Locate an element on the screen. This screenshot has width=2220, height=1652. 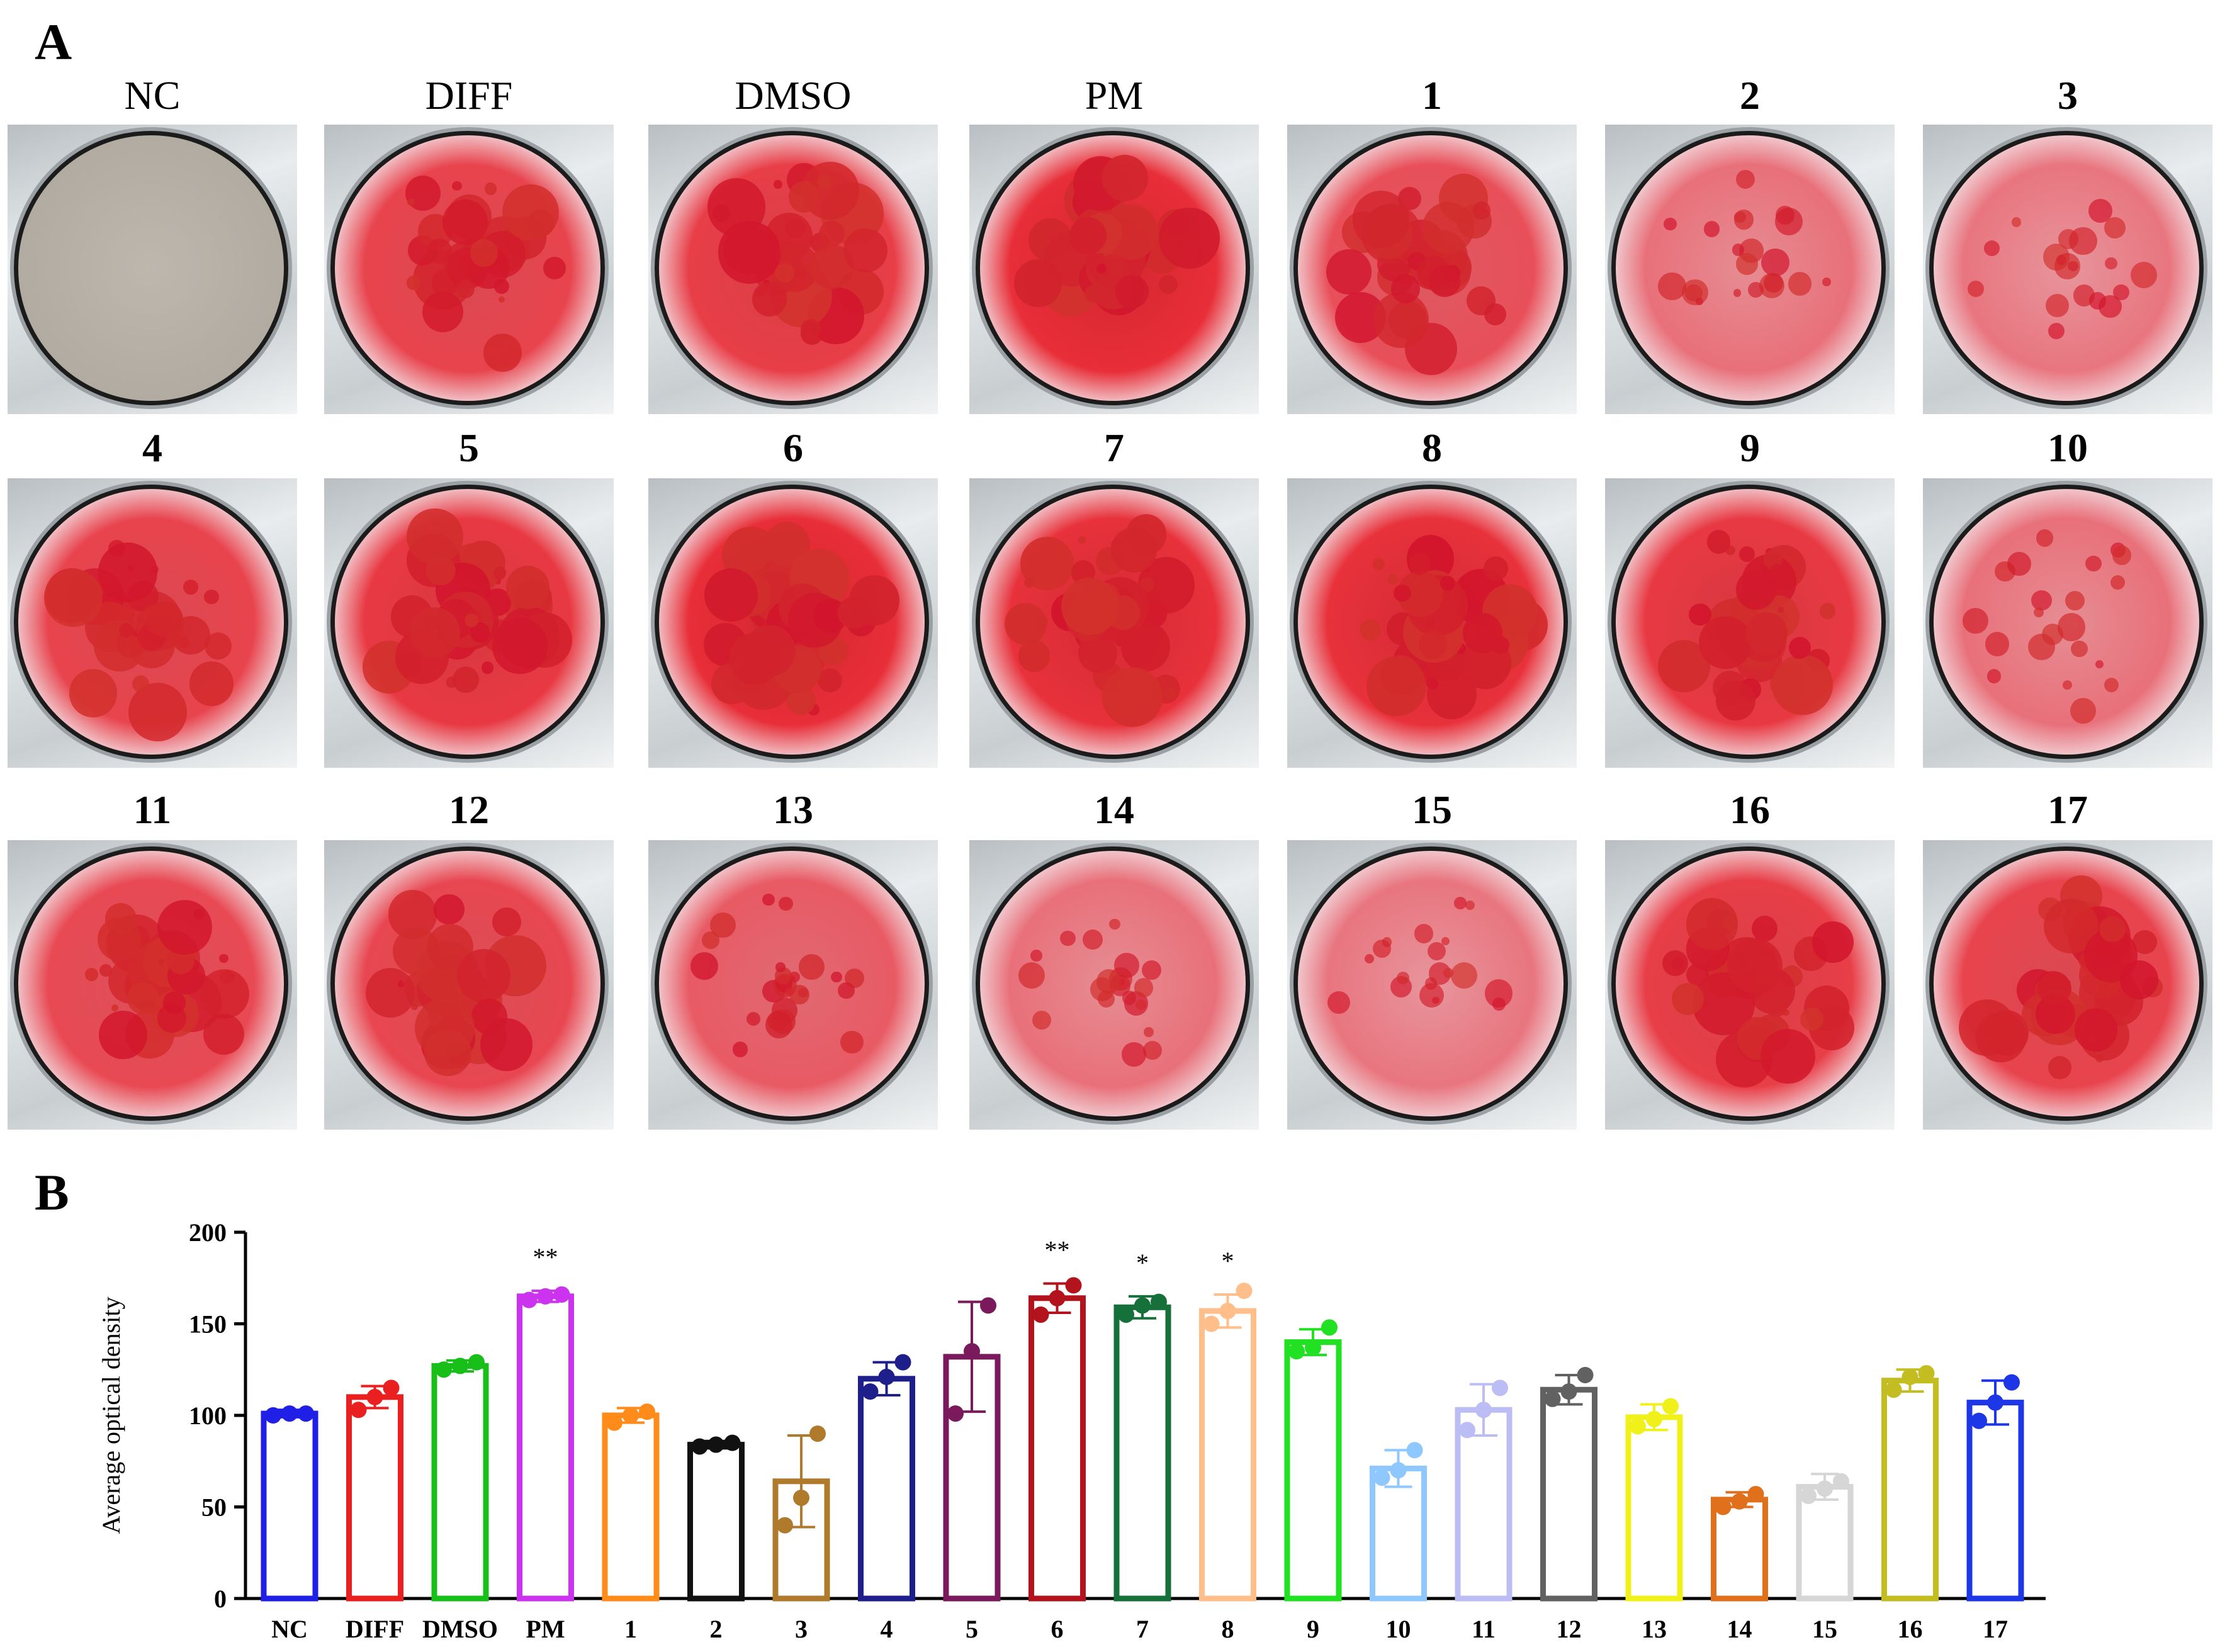
x-tick-label: 14 is located at coordinates (1740, 1629).